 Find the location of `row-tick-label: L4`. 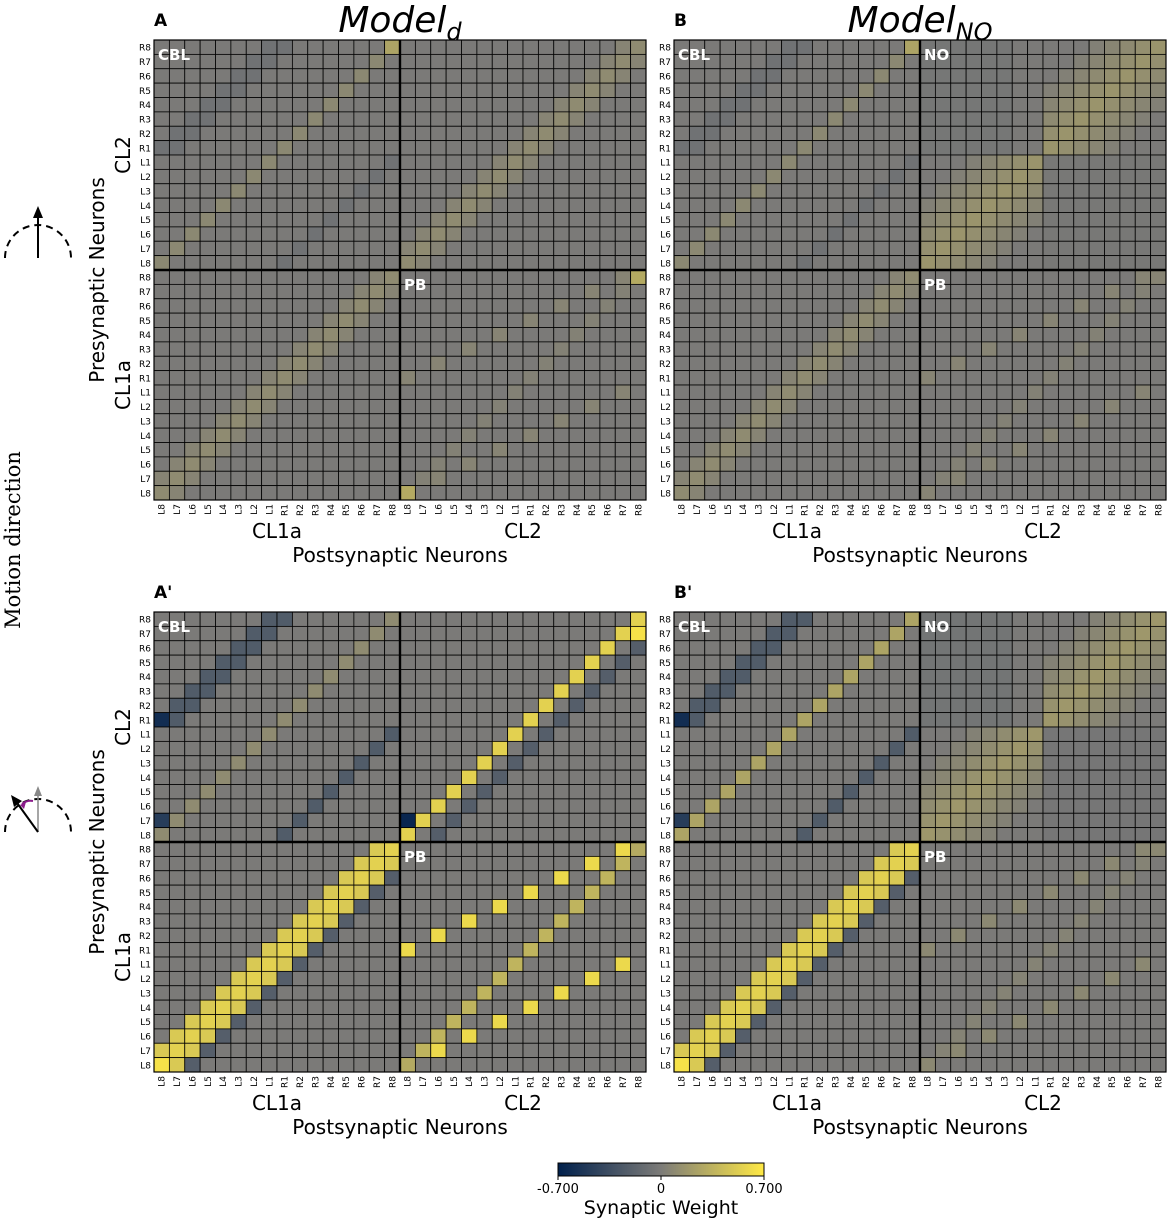

row-tick-label: L4 is located at coordinates (665, 779).